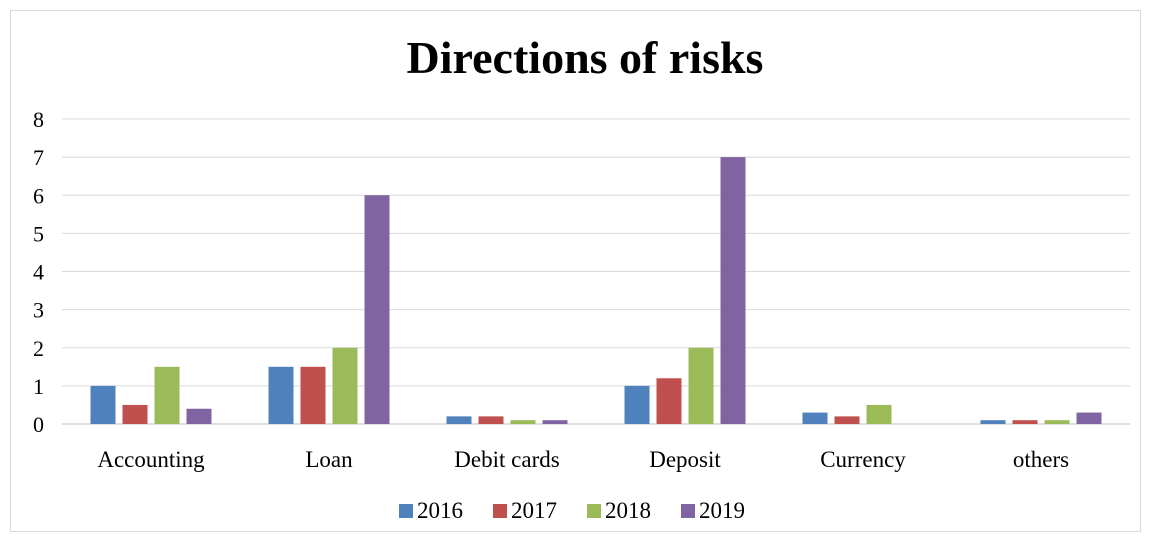 Image resolution: width=1153 pixels, height=544 pixels. I want to click on bar-2017-accounting, so click(135, 414).